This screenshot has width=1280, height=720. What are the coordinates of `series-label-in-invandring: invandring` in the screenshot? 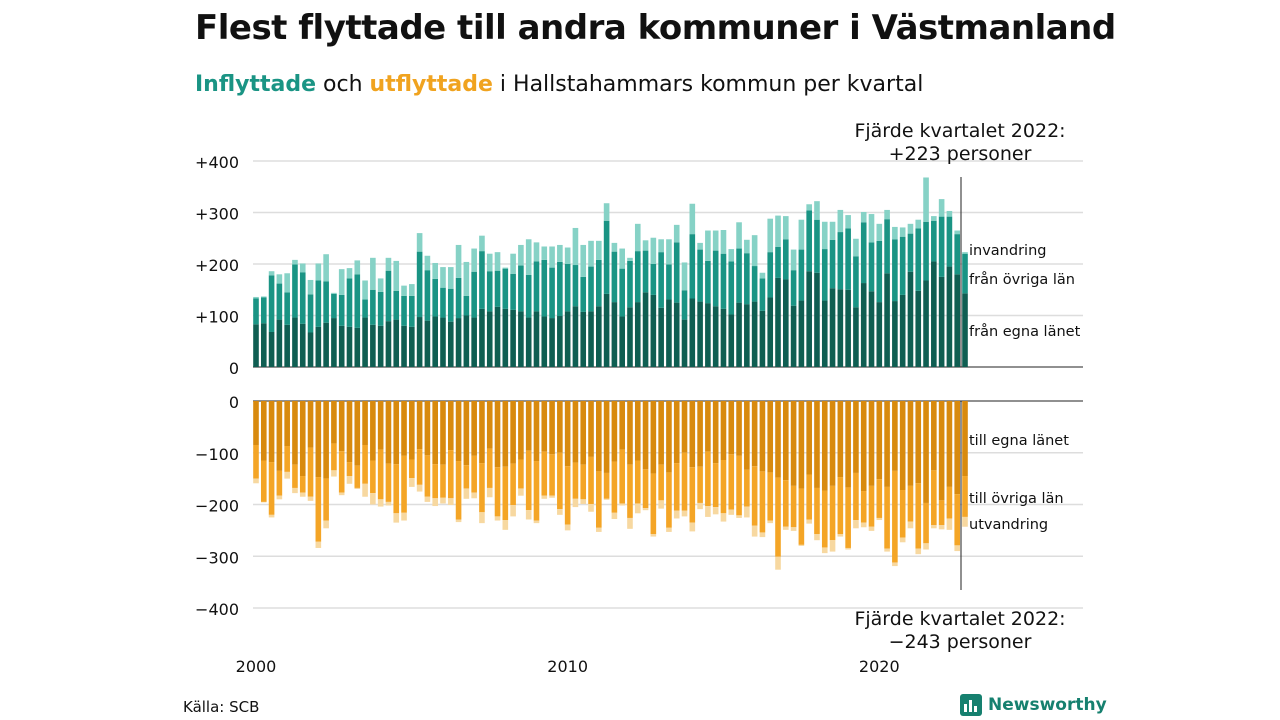 It's located at (1007, 251).